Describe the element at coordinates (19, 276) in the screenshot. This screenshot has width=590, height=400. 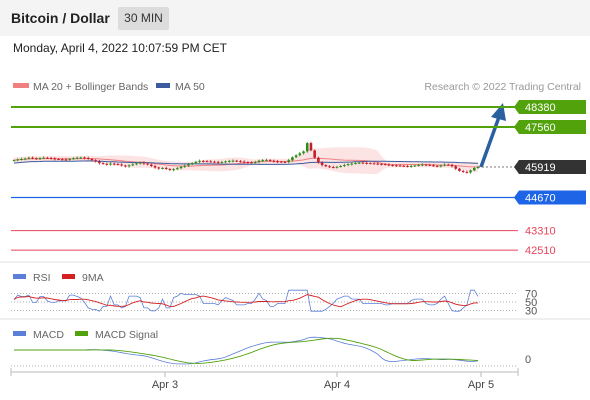
I see `rsi-legend-swatch` at that location.